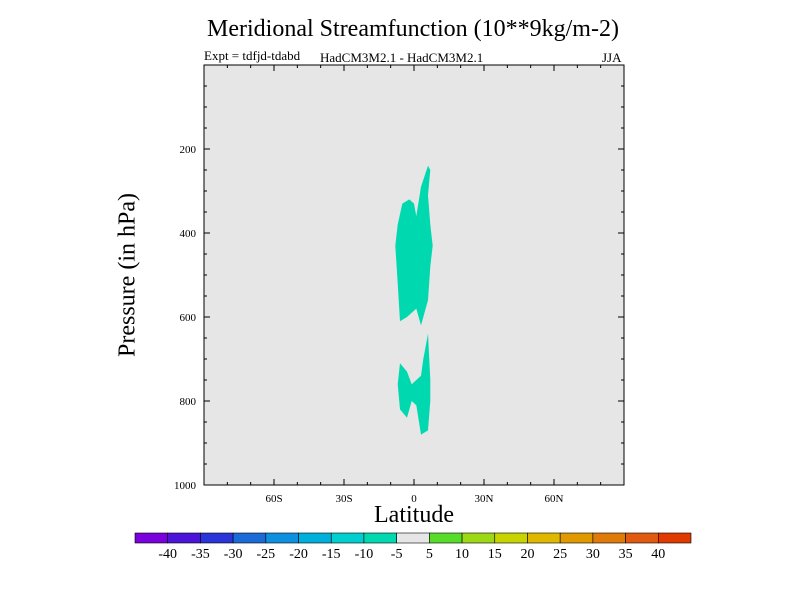 This screenshot has height=600, width=800. Describe the element at coordinates (331, 554) in the screenshot. I see `colorbar-label: -15` at that location.